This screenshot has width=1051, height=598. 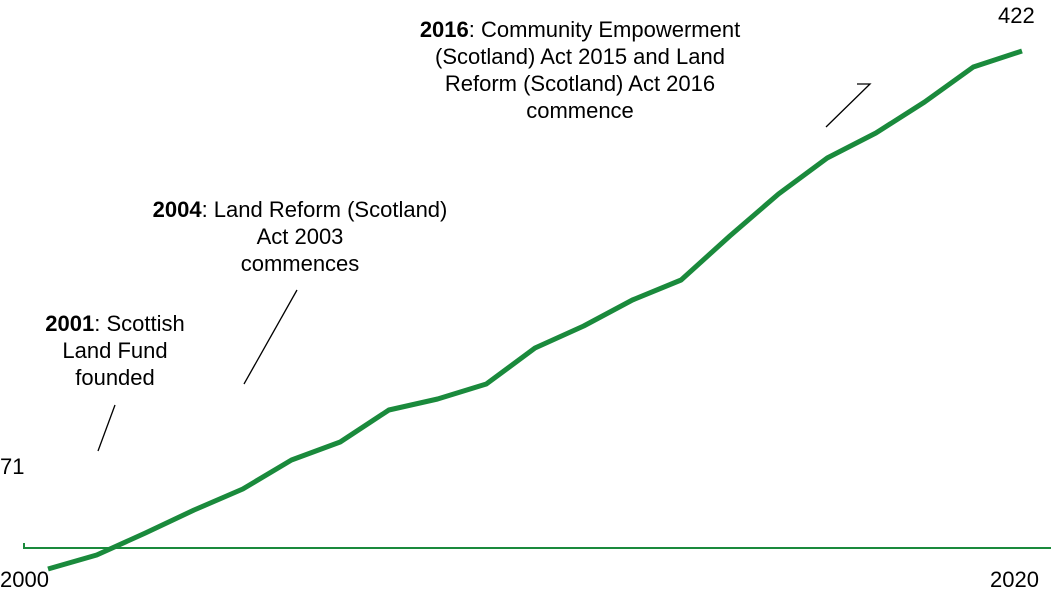 I want to click on annotation-year: 2001, so click(x=70, y=323).